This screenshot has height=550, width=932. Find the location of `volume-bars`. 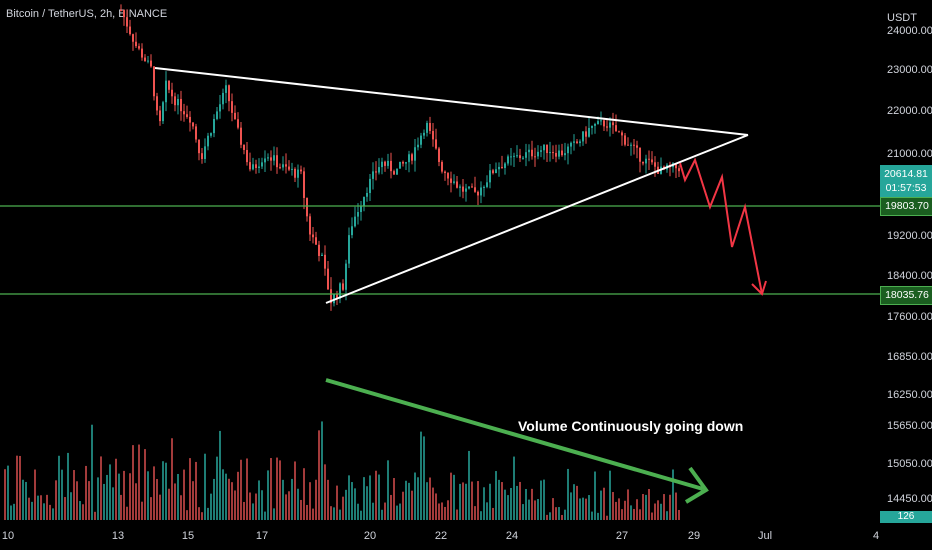

volume-bars is located at coordinates (342, 470).